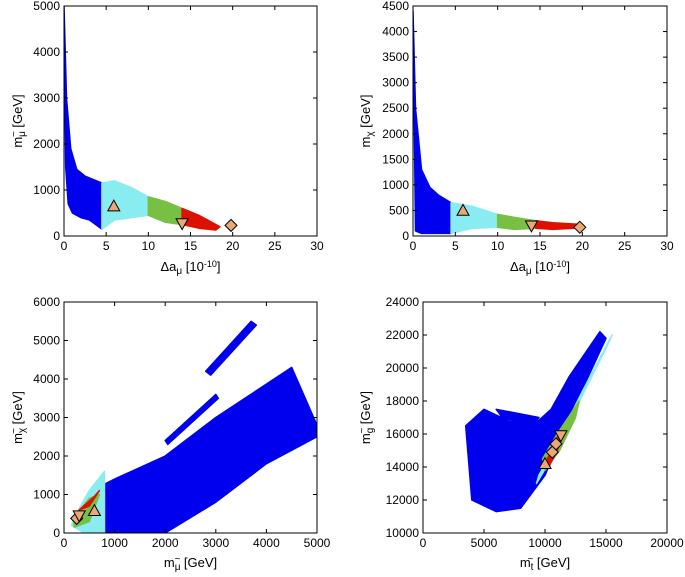 The height and width of the screenshot is (577, 685). I want to click on p4-data-layer, so click(538, 421).